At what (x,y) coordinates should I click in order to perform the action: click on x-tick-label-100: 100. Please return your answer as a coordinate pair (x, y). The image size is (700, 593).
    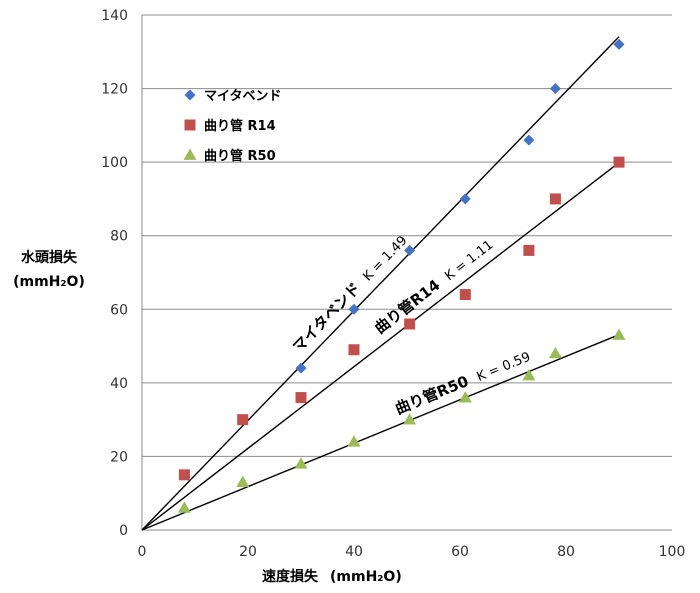
    Looking at the image, I should click on (672, 552).